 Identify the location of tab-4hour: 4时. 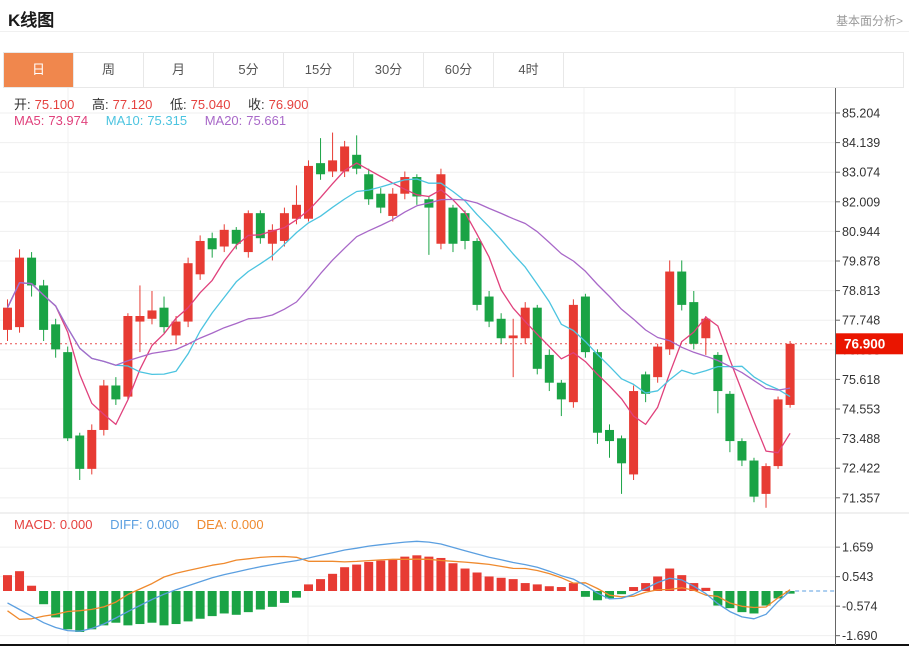
(529, 70).